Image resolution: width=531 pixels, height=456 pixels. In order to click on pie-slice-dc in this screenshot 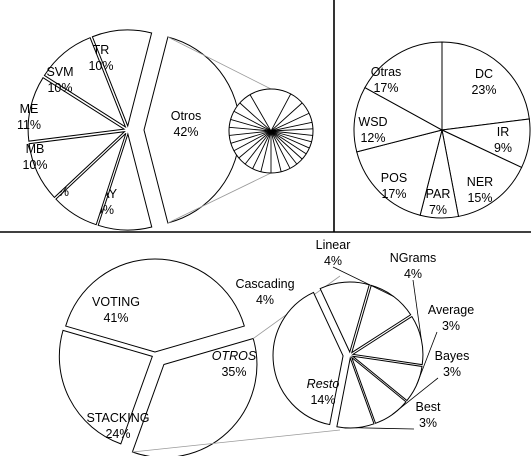, I will do `click(485, 86)`.